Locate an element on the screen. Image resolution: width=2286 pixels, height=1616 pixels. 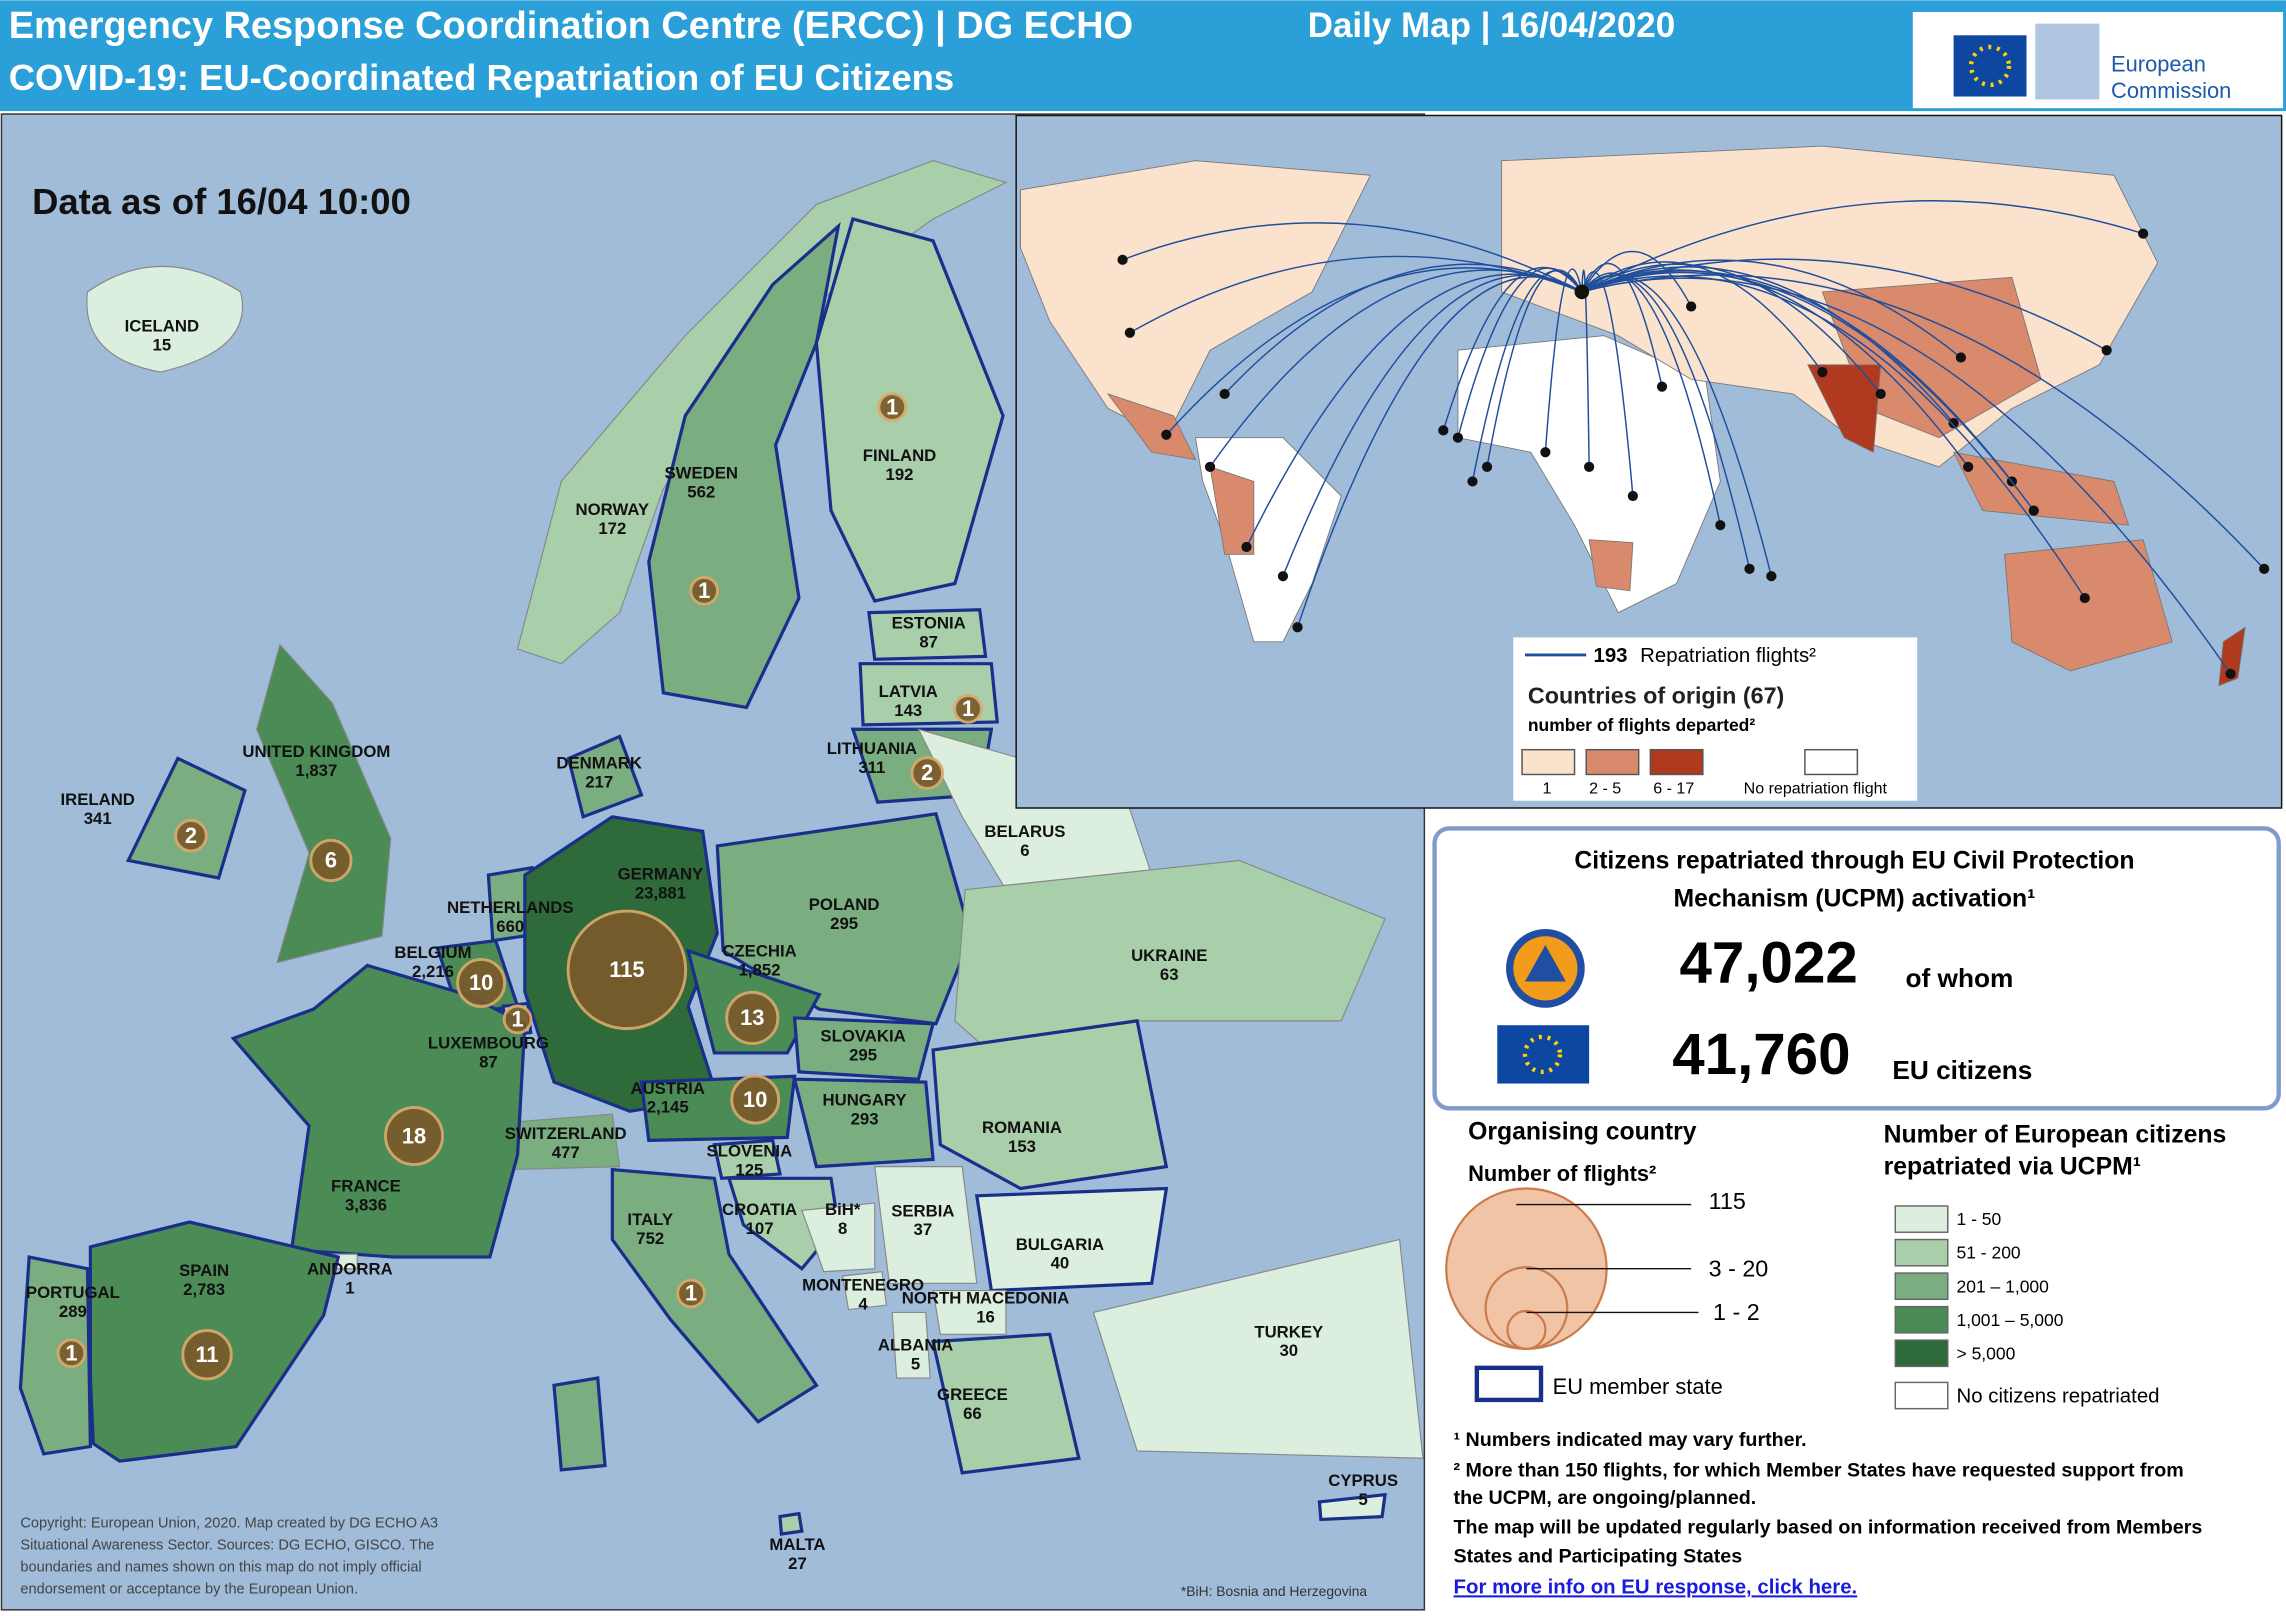
country-name: LITHUANIA is located at coordinates (872, 748).